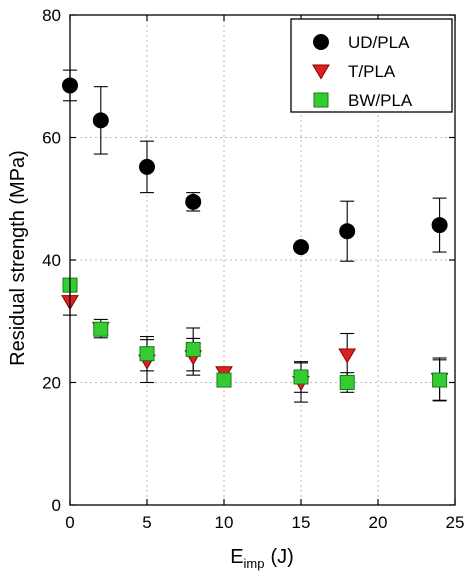 This screenshot has width=474, height=582. I want to click on legend-items: UD/PLA T/PLA BW/PLA, so click(362, 71).